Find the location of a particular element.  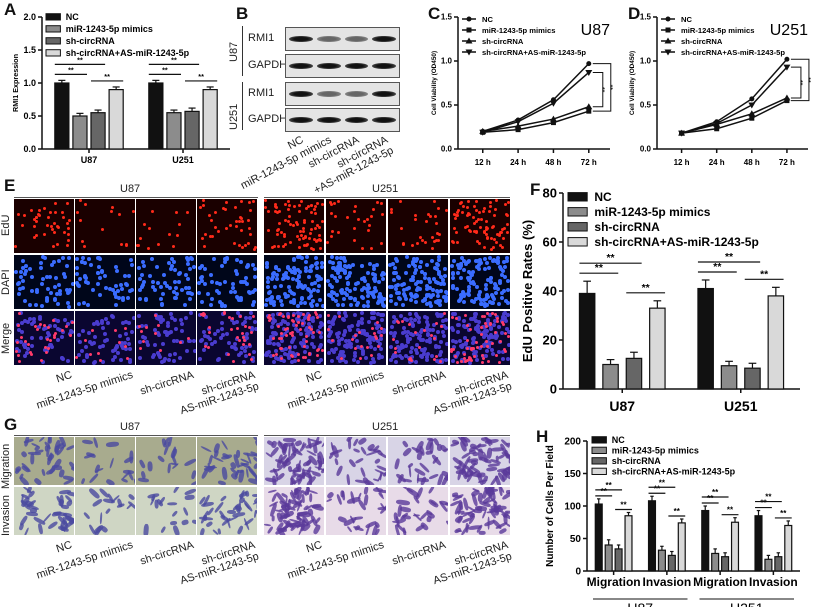

panel-letter-a: A is located at coordinates (10, 9).